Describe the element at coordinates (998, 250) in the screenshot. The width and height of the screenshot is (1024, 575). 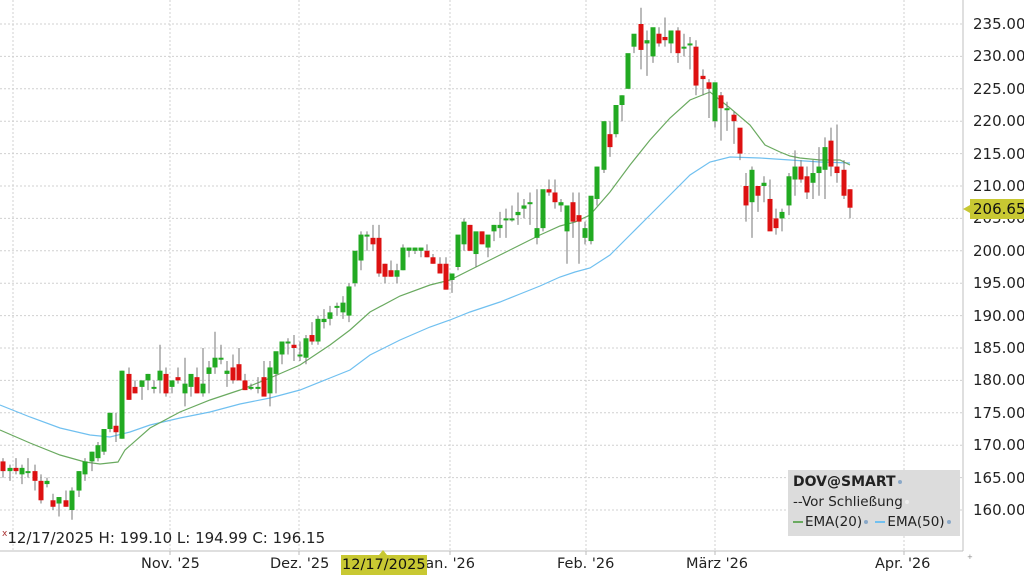
I see `price-tick-label: 200.00` at that location.